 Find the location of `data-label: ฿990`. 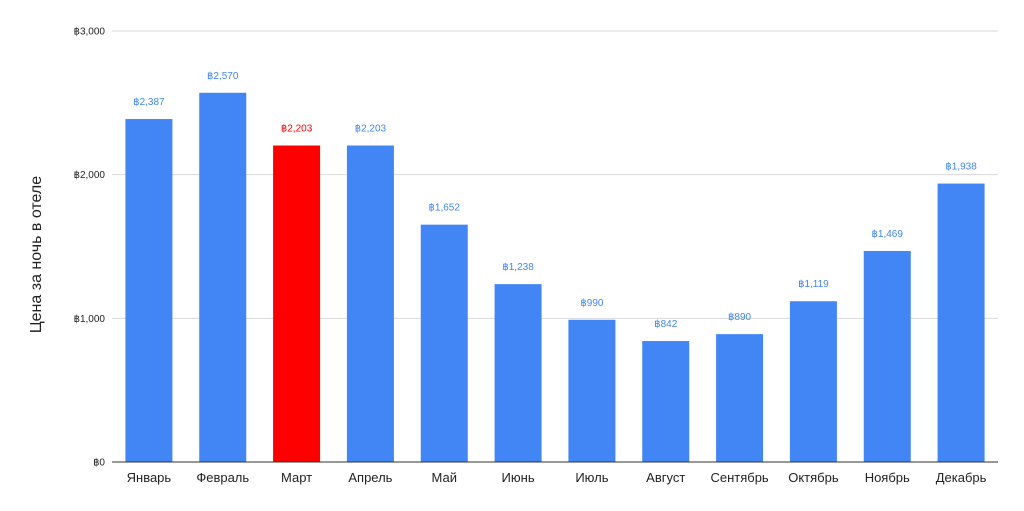

data-label: ฿990 is located at coordinates (591, 303).